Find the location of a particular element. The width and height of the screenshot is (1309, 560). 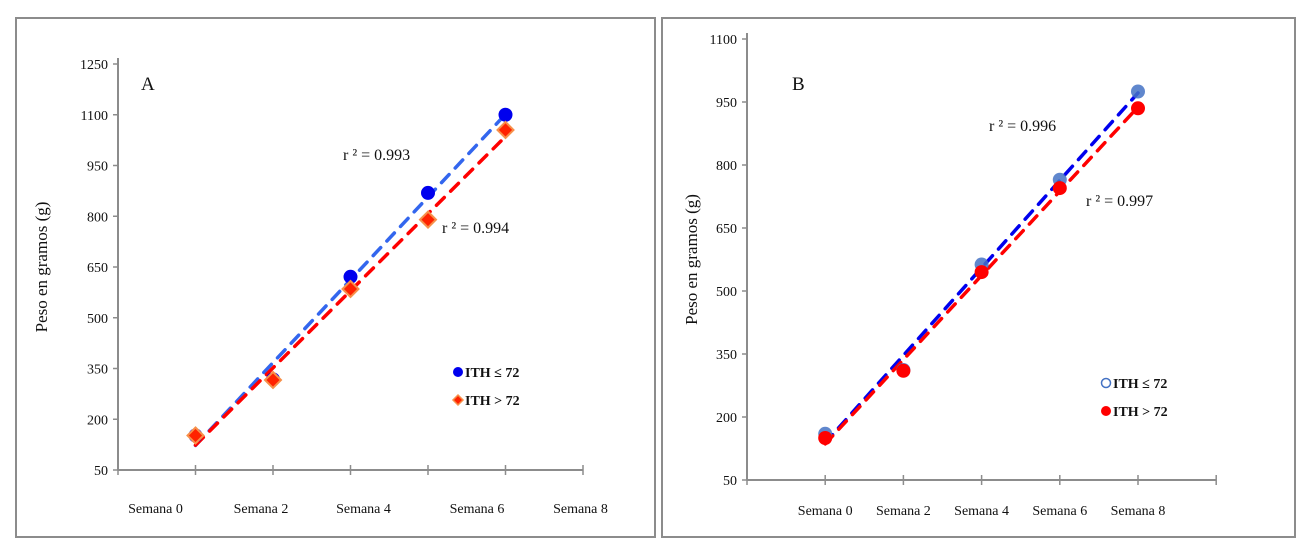

r-squared-label: r ² = 0.993 is located at coordinates (376, 155).